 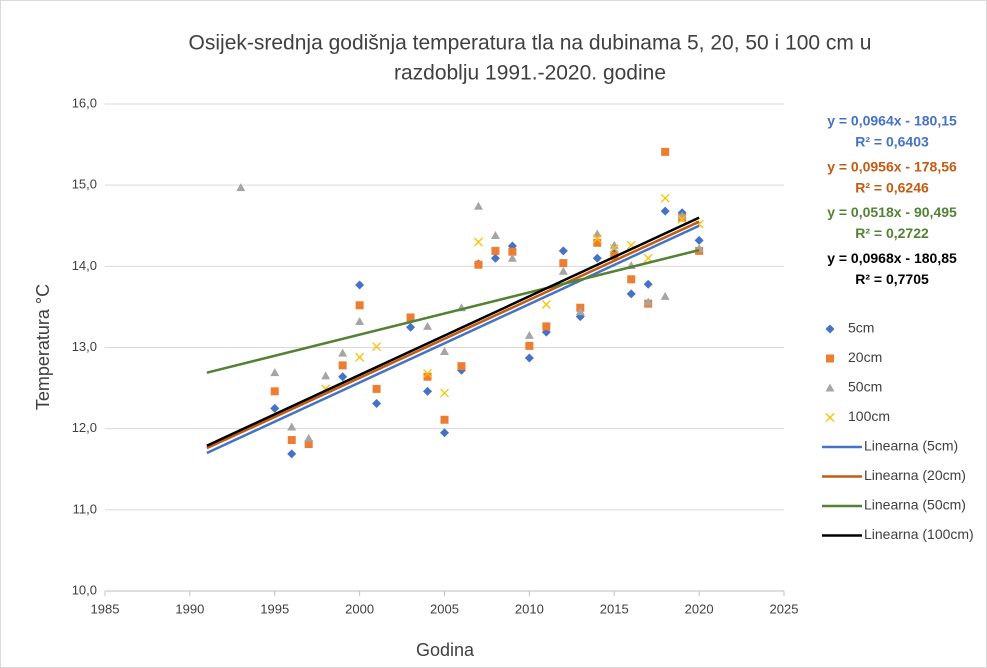 I want to click on trend-r2: R² = 0,2722, so click(x=892, y=233).